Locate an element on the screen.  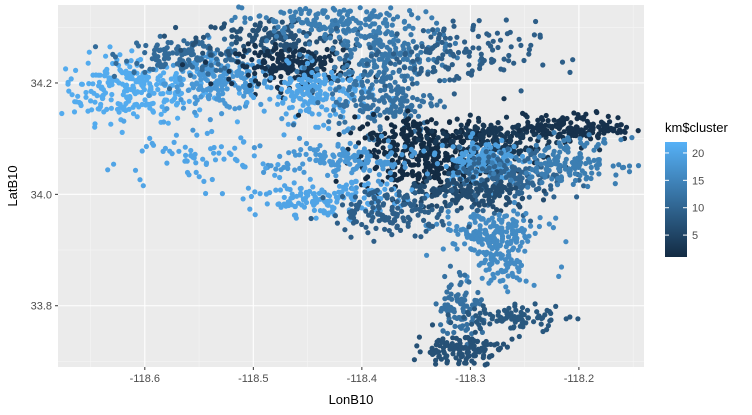
legend-tick-label: 20 is located at coordinates (698, 154).